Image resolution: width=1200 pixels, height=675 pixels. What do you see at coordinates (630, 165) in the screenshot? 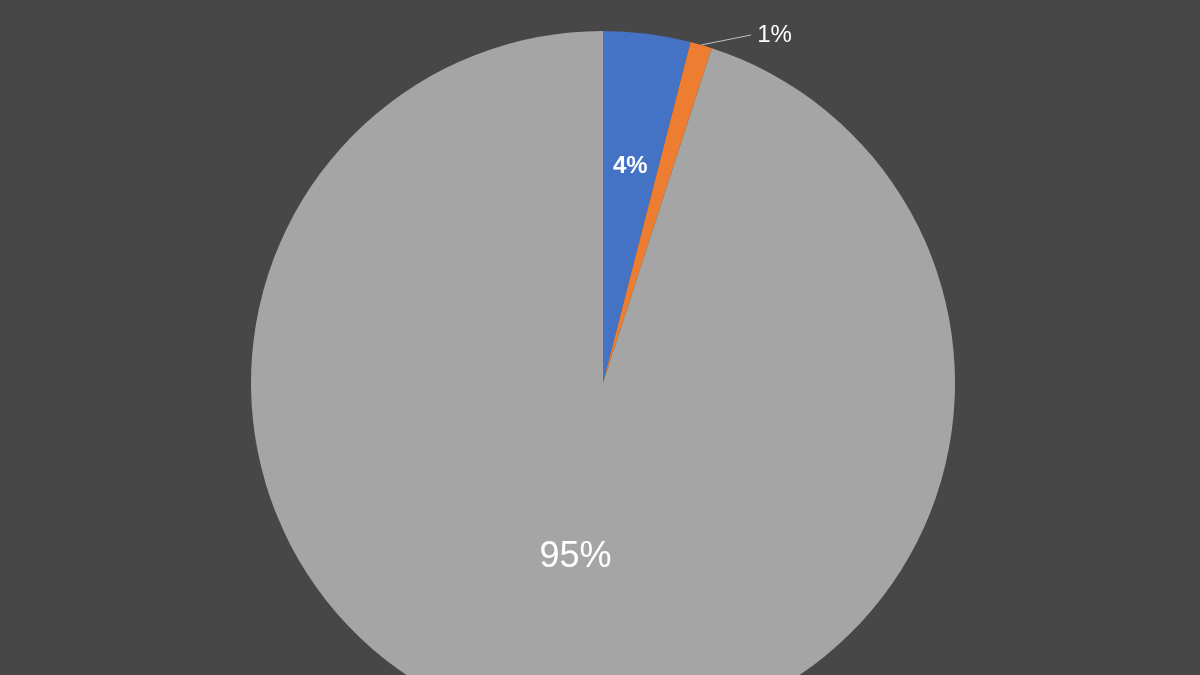
I see `data-label: 4%` at bounding box center [630, 165].